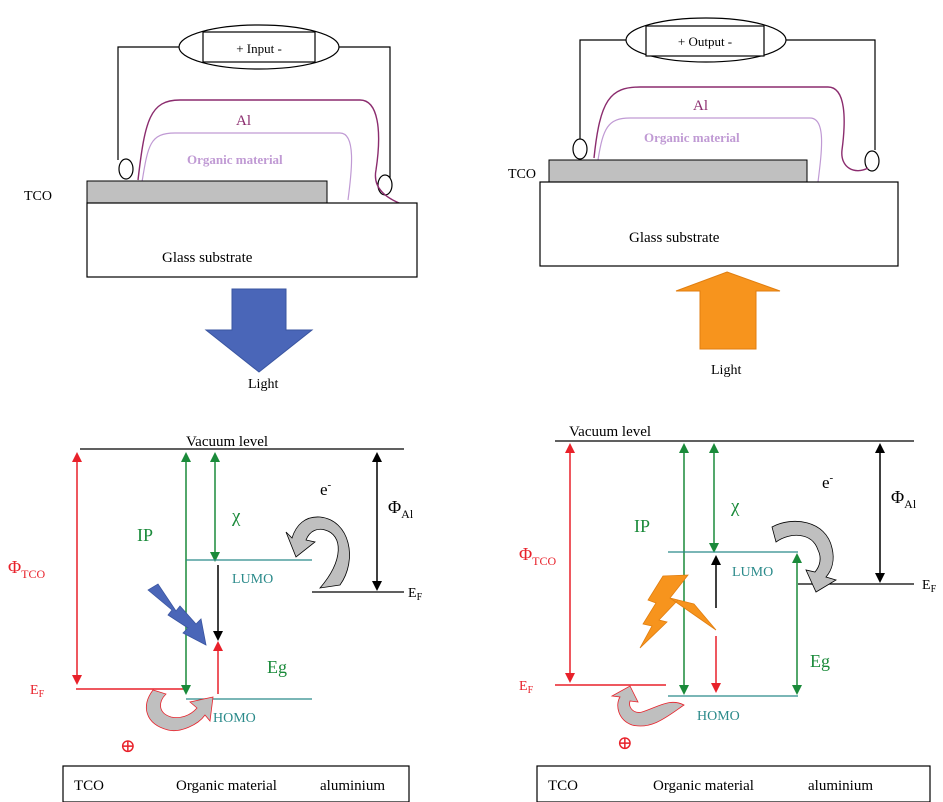 This screenshot has height=802, width=943. Describe the element at coordinates (180, 710) in the screenshot. I see `hole-injection-arrow` at that location.